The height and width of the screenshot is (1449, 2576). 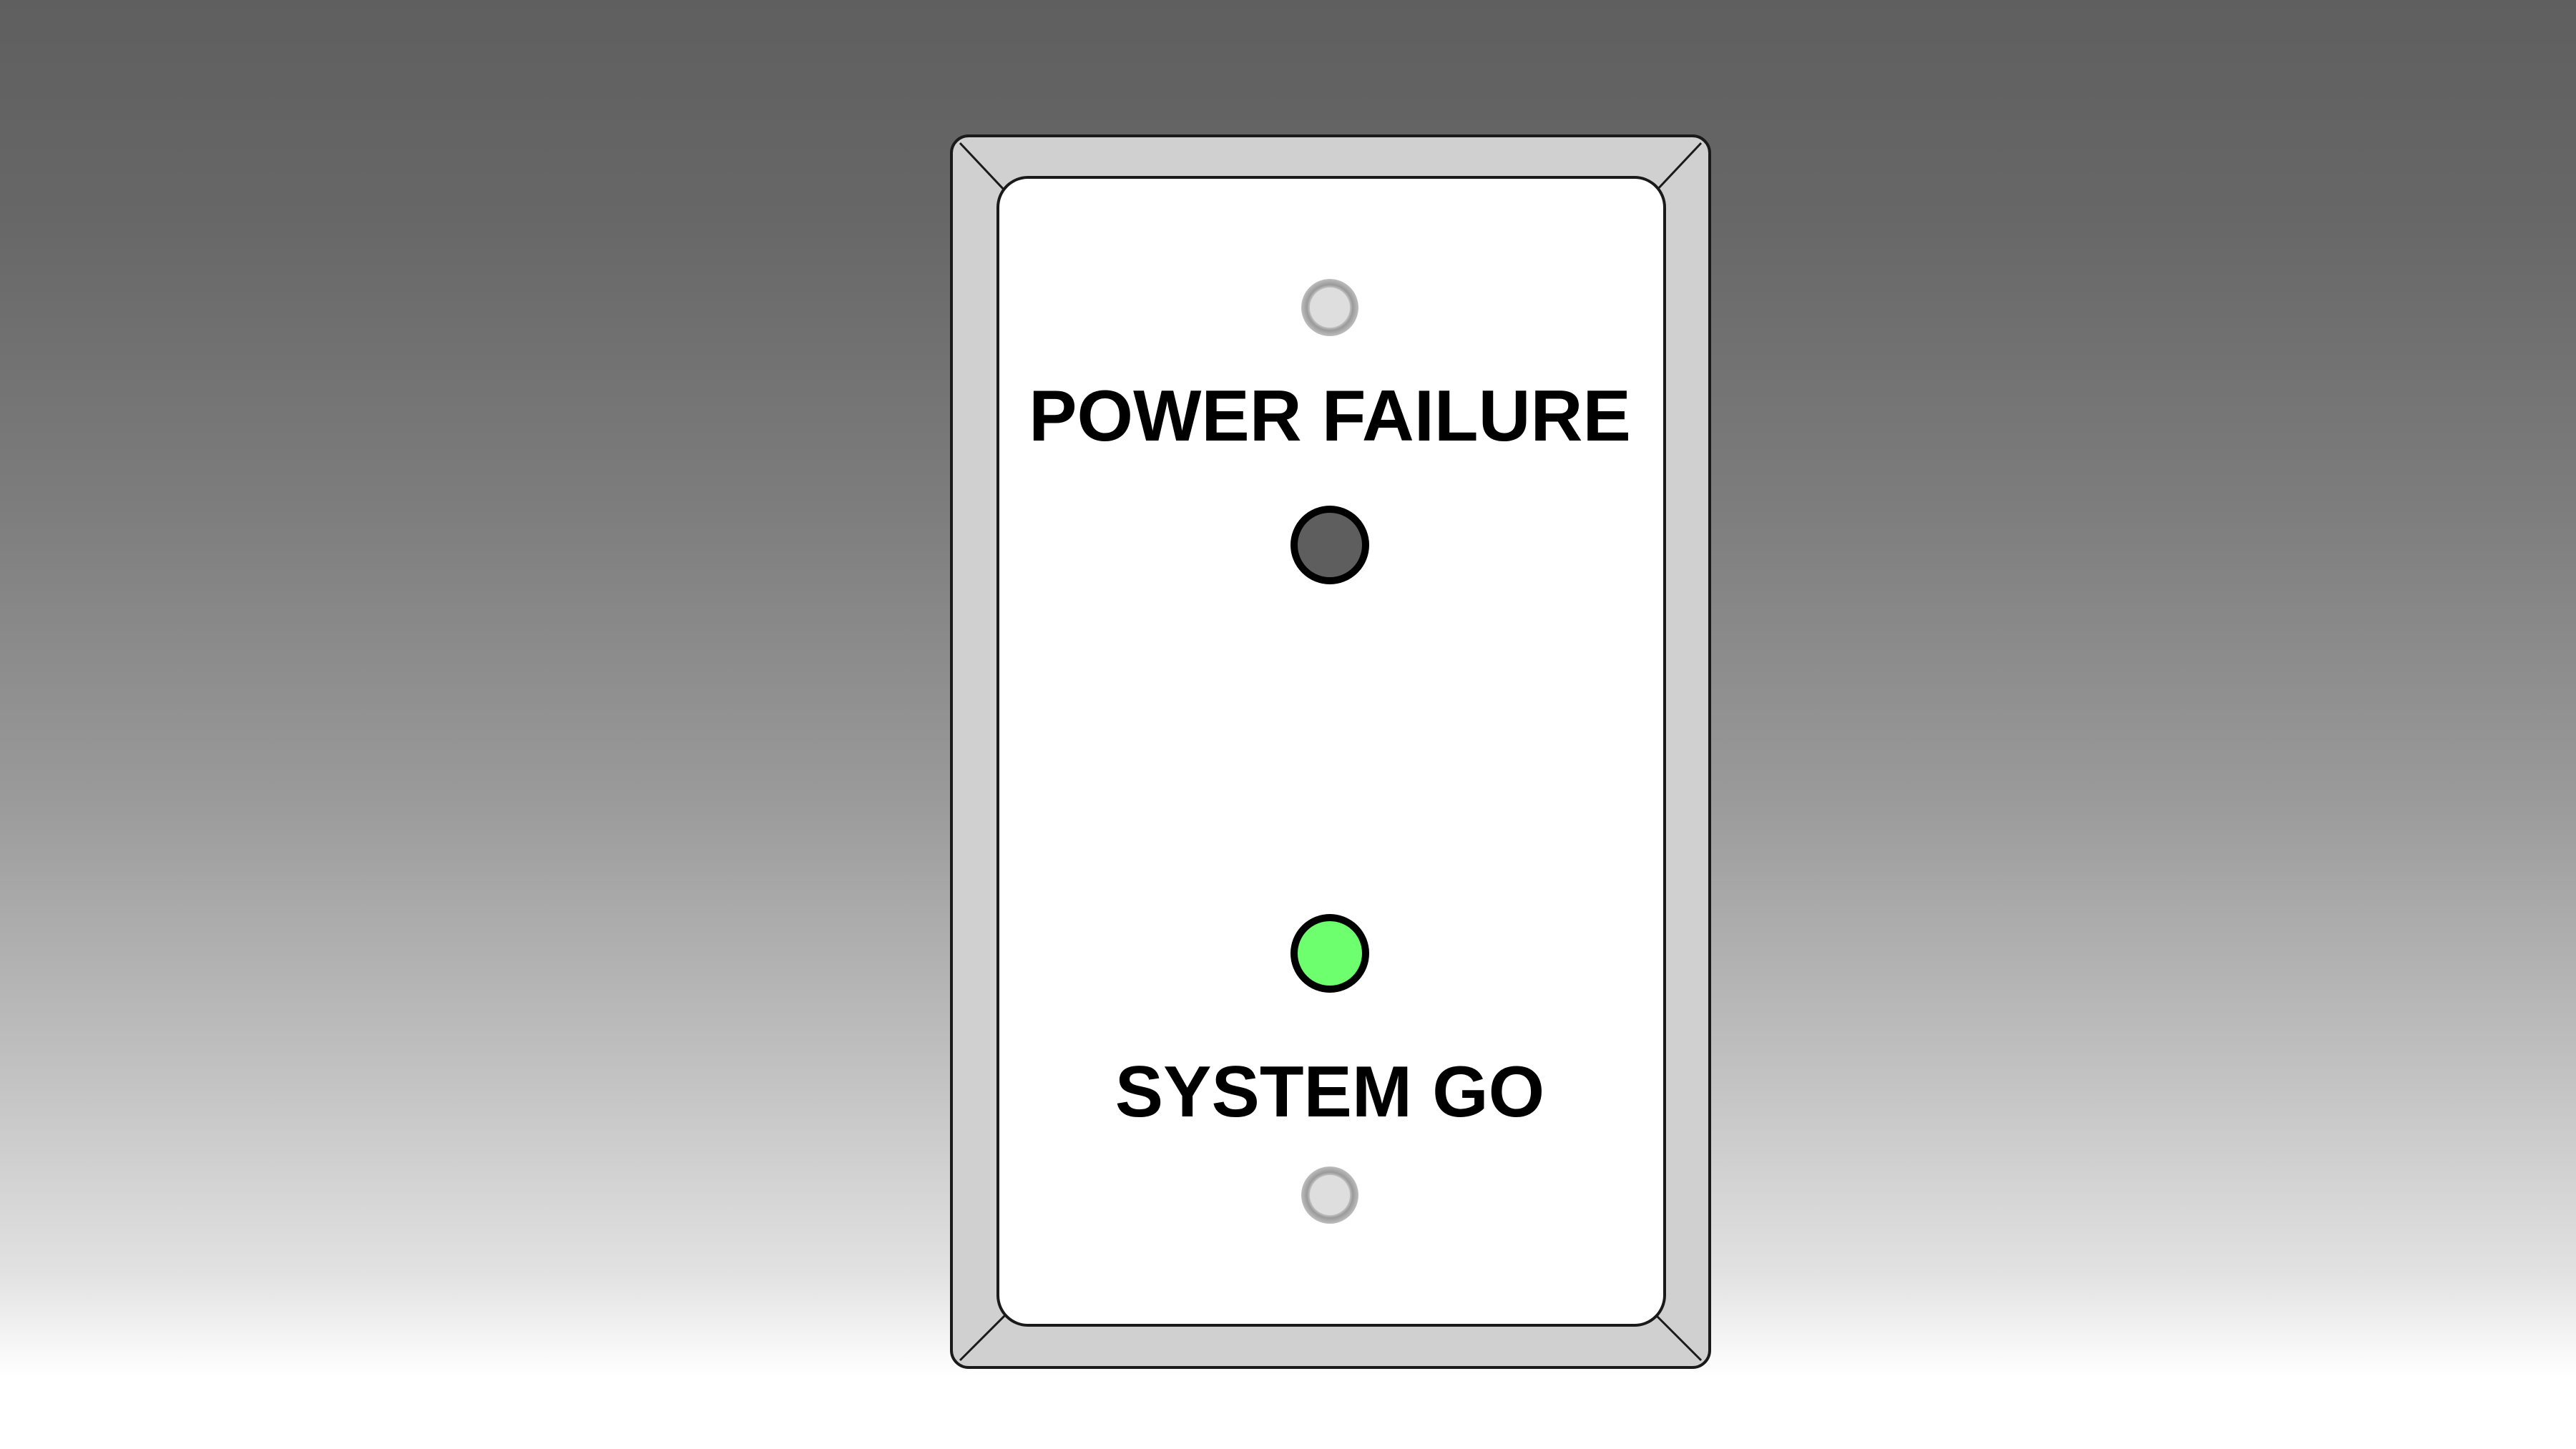 What do you see at coordinates (1329, 307) in the screenshot?
I see `top-screw-icon` at bounding box center [1329, 307].